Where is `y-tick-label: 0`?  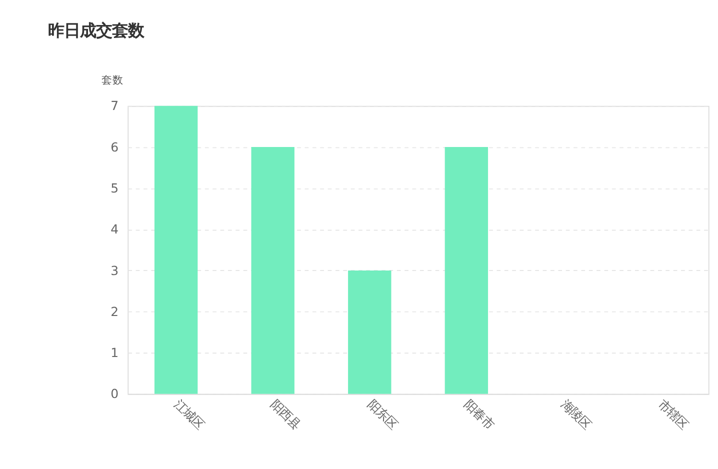
y-tick-label: 0 is located at coordinates (114, 394).